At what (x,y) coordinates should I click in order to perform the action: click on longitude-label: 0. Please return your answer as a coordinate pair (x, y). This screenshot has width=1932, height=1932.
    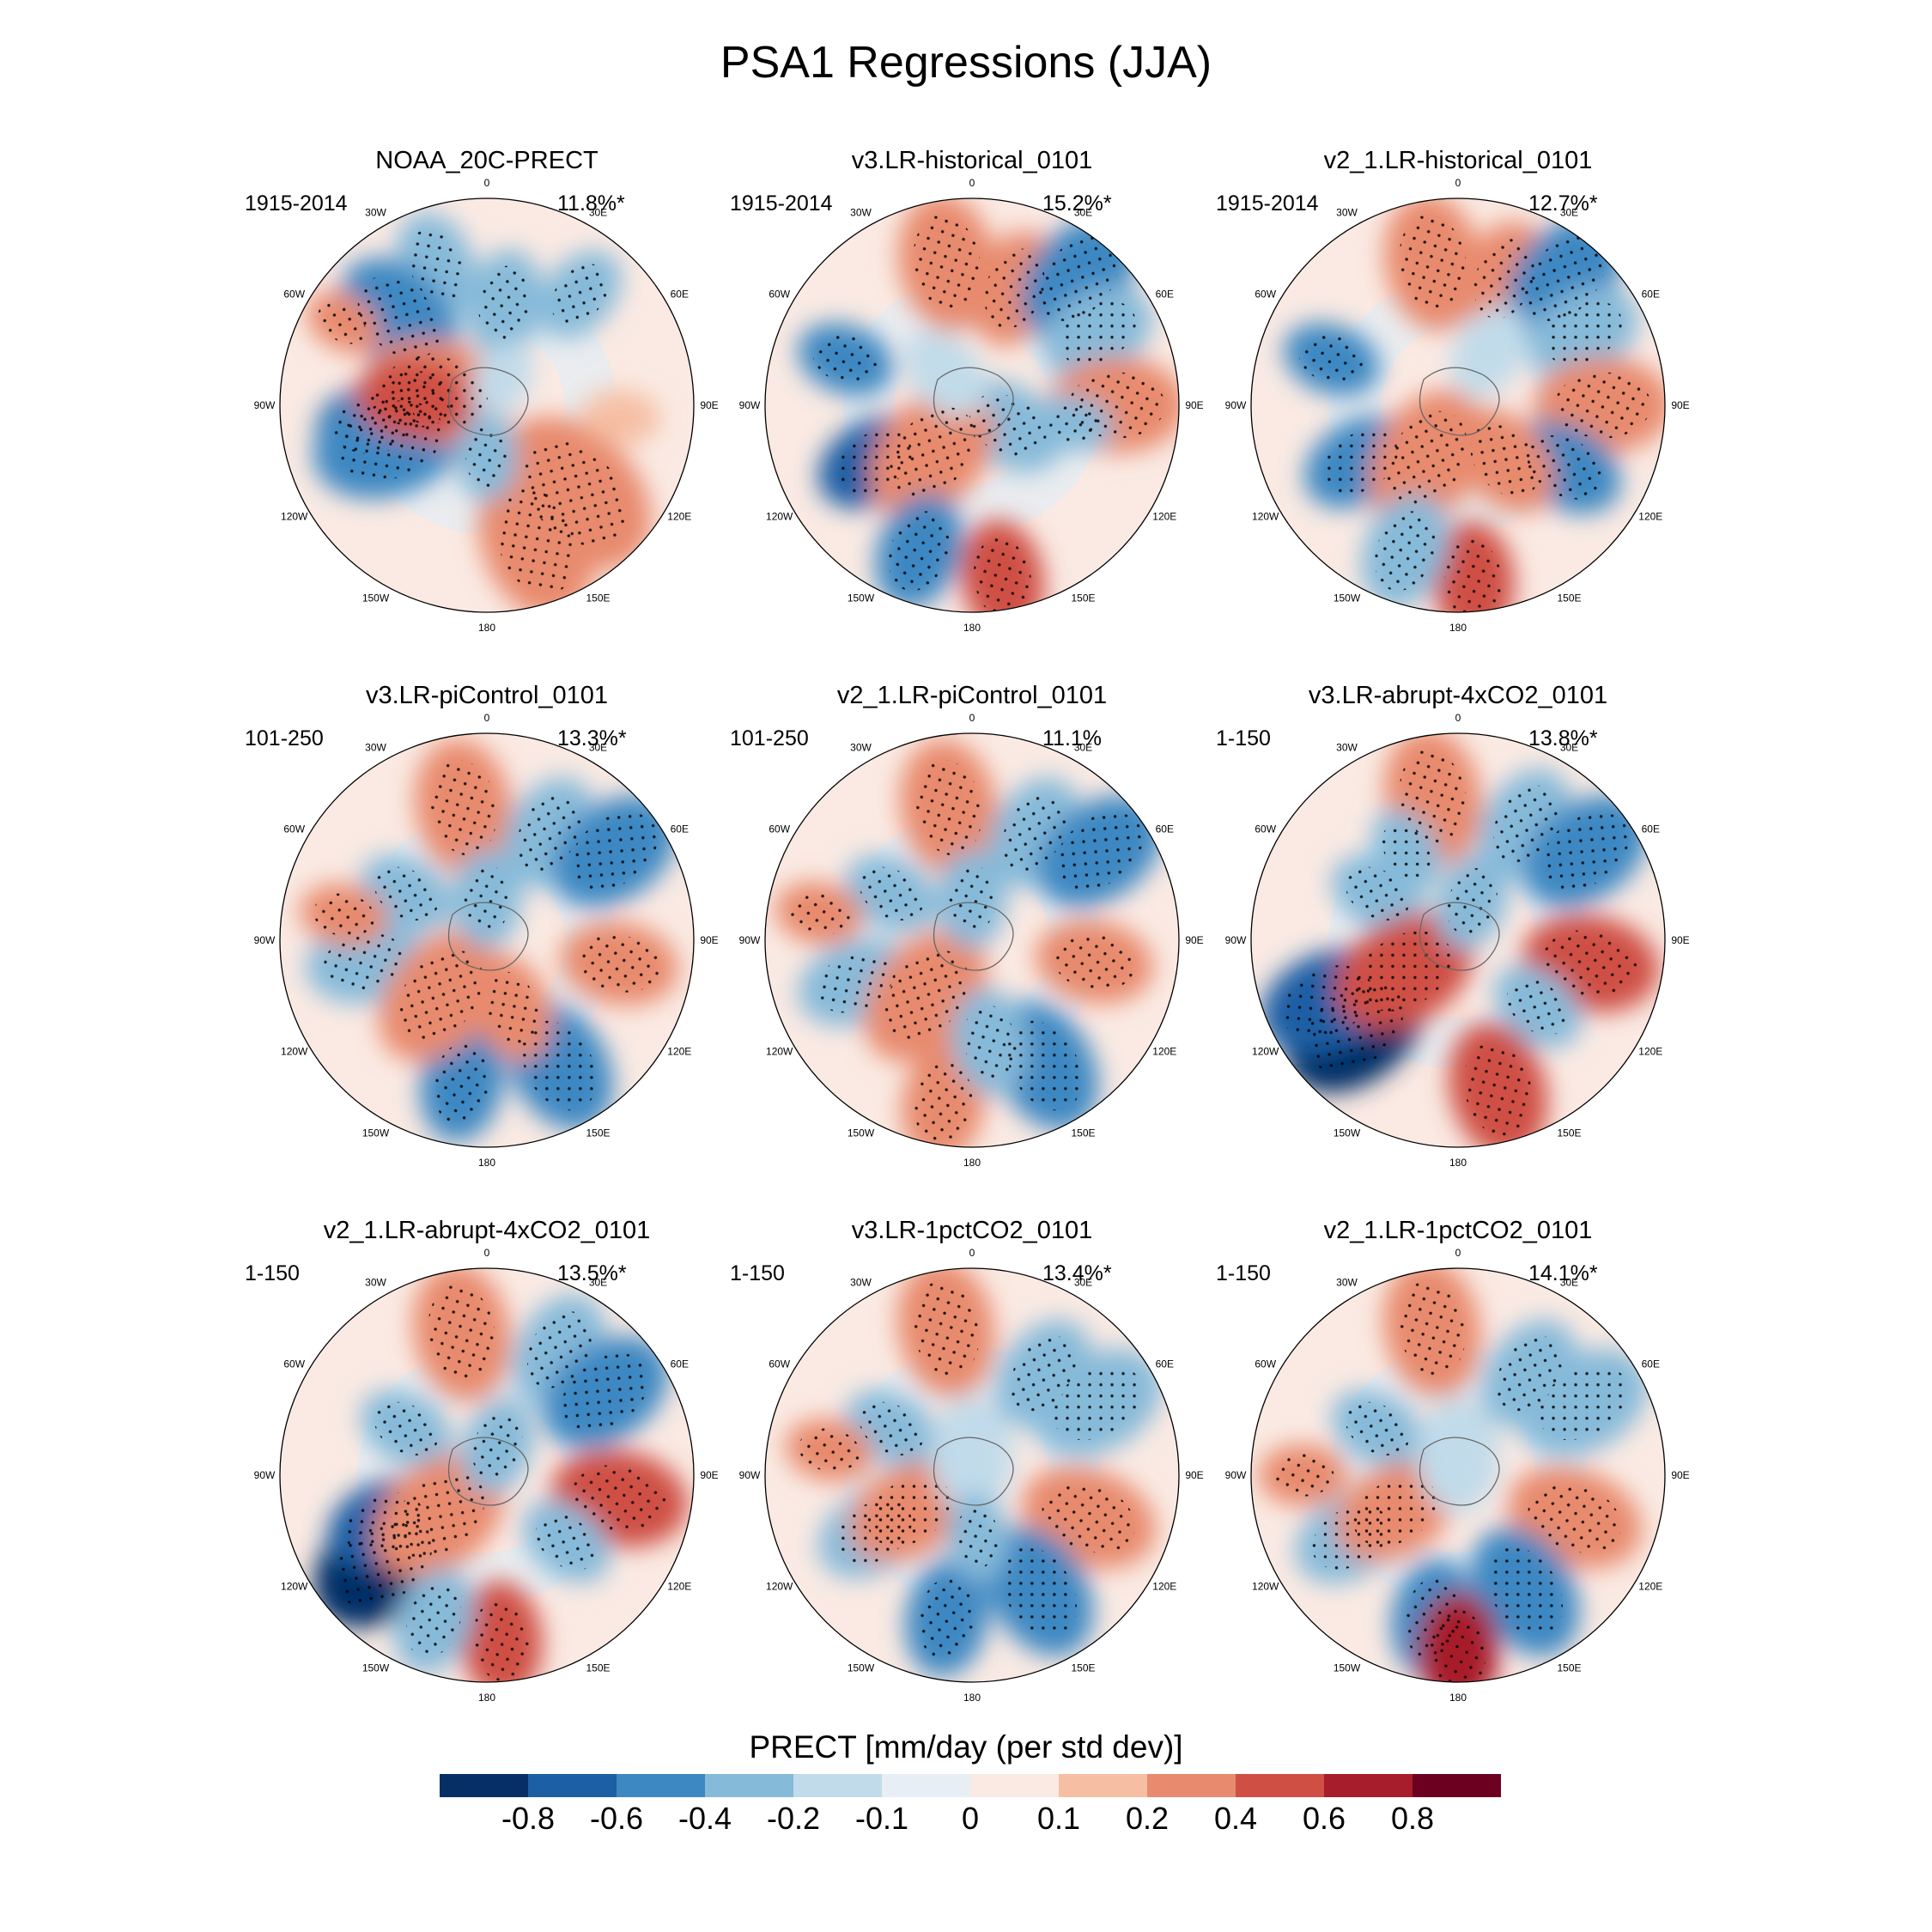
    Looking at the image, I should click on (972, 183).